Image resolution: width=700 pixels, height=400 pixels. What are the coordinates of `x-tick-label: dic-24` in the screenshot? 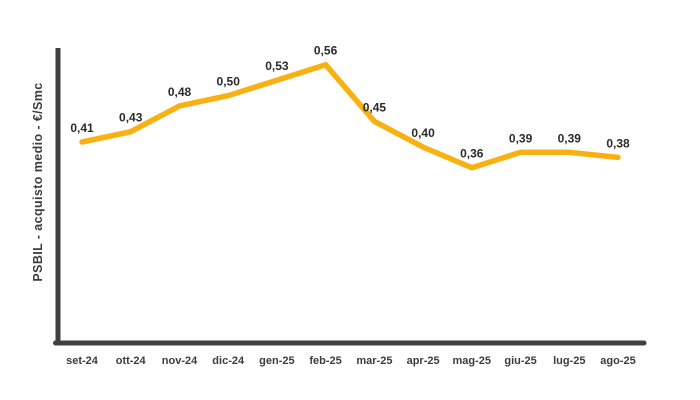 It's located at (228, 361).